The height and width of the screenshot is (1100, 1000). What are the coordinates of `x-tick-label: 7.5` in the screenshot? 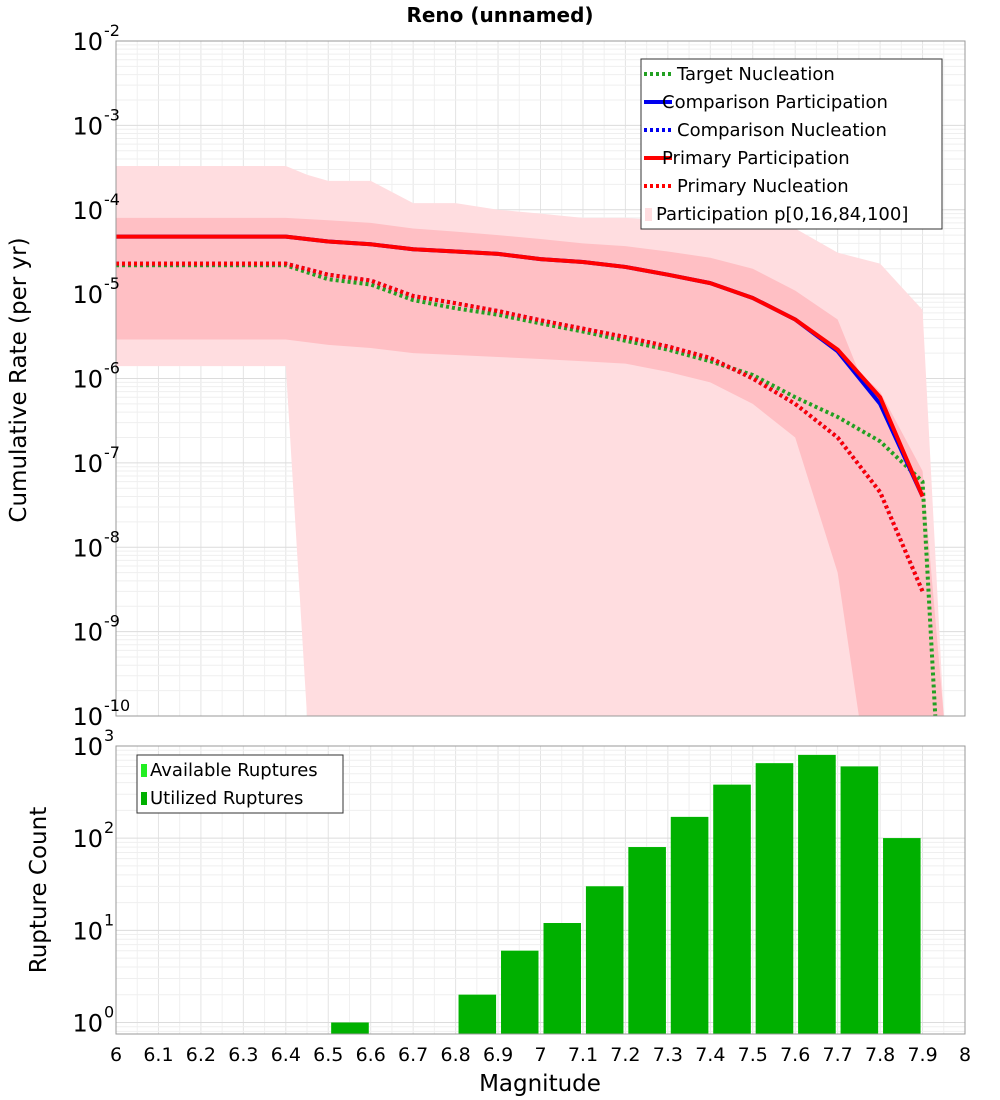 It's located at (753, 1055).